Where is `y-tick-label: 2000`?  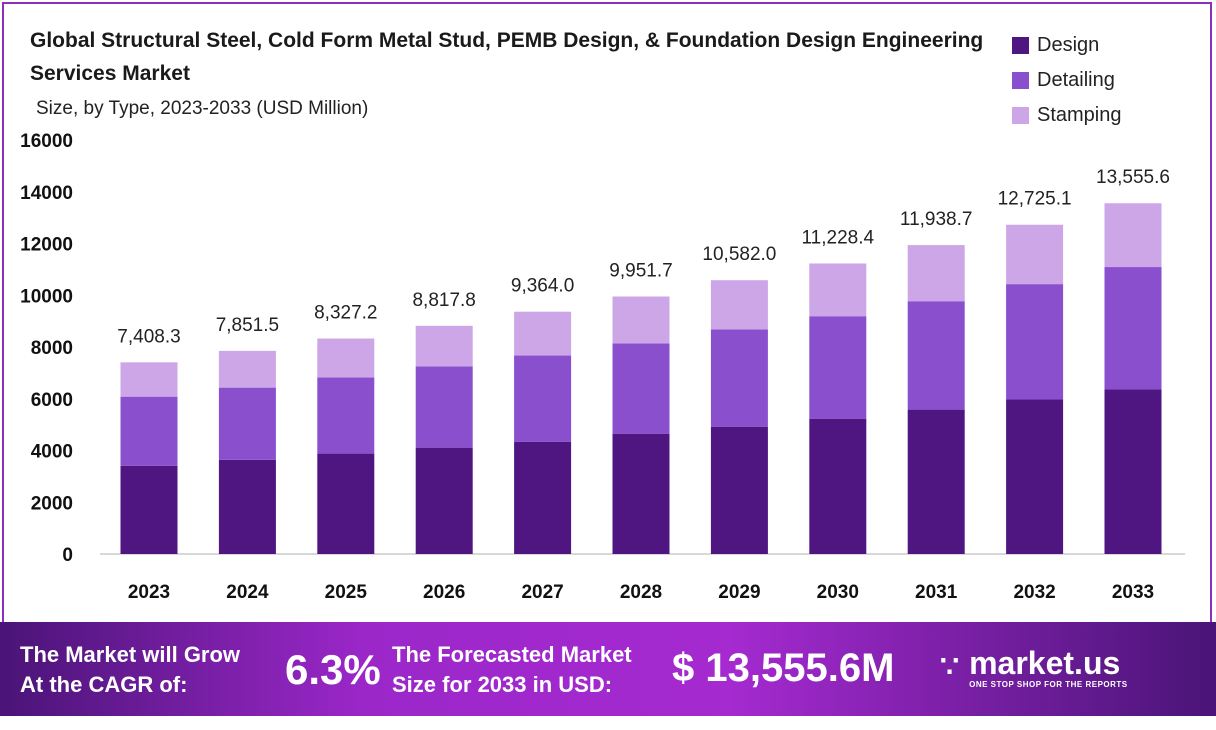
y-tick-label: 2000 is located at coordinates (52, 503).